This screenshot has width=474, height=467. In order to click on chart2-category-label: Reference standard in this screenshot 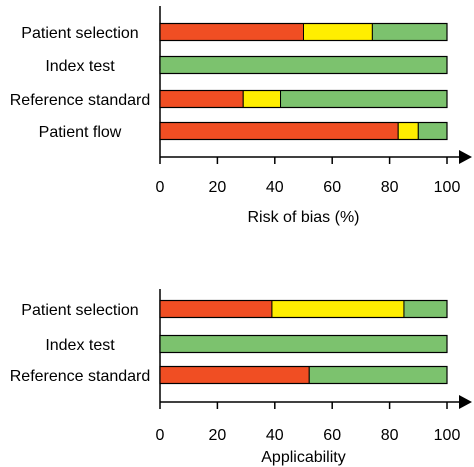, I will do `click(80, 376)`.